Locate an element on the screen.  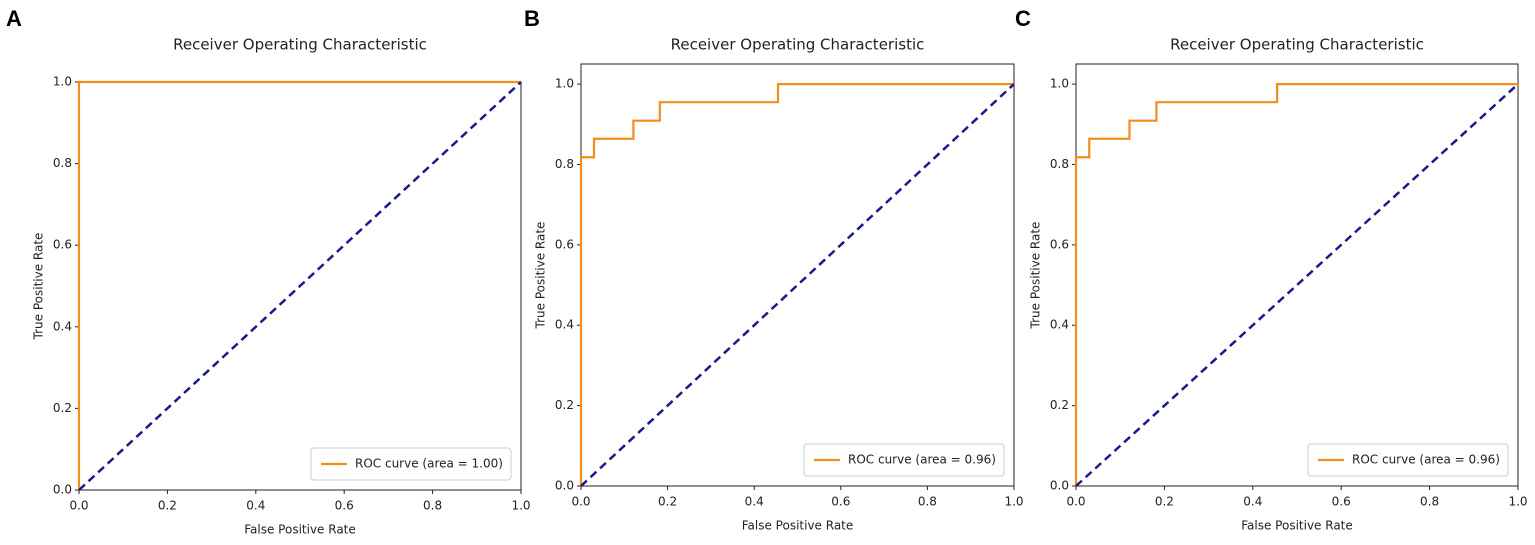
panel-label: B is located at coordinates (532, 18).